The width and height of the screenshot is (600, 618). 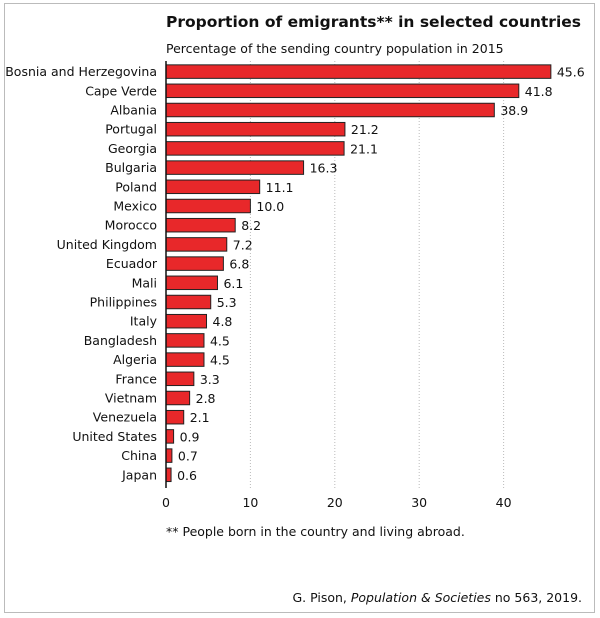 What do you see at coordinates (250, 502) in the screenshot?
I see `x-tick-label: 10` at bounding box center [250, 502].